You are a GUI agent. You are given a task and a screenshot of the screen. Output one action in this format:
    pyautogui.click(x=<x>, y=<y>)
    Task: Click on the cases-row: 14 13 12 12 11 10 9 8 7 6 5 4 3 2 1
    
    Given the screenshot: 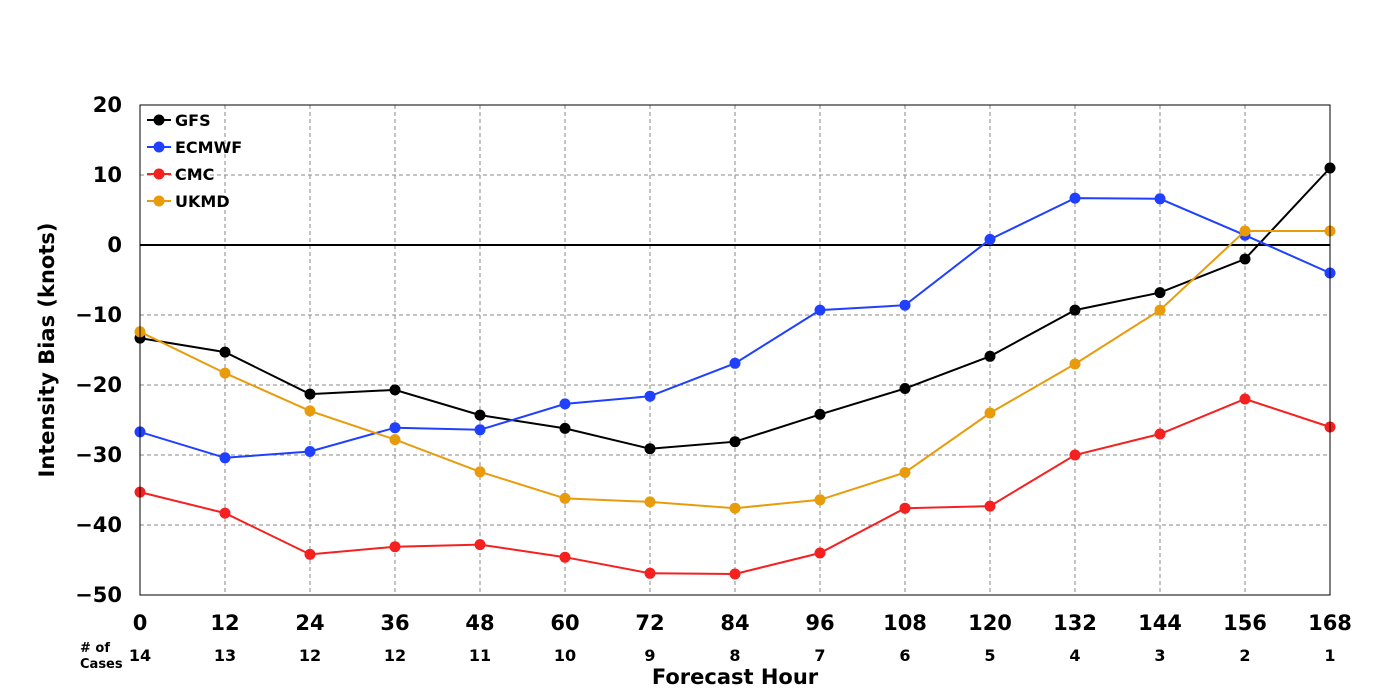 What is the action you would take?
    pyautogui.click(x=732, y=655)
    